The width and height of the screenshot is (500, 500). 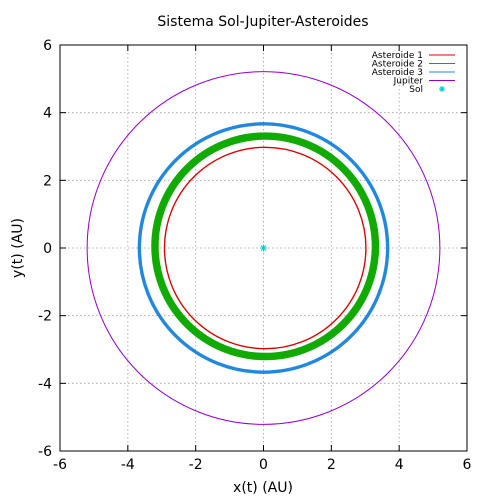 I want to click on series-sol-point, so click(x=263, y=248).